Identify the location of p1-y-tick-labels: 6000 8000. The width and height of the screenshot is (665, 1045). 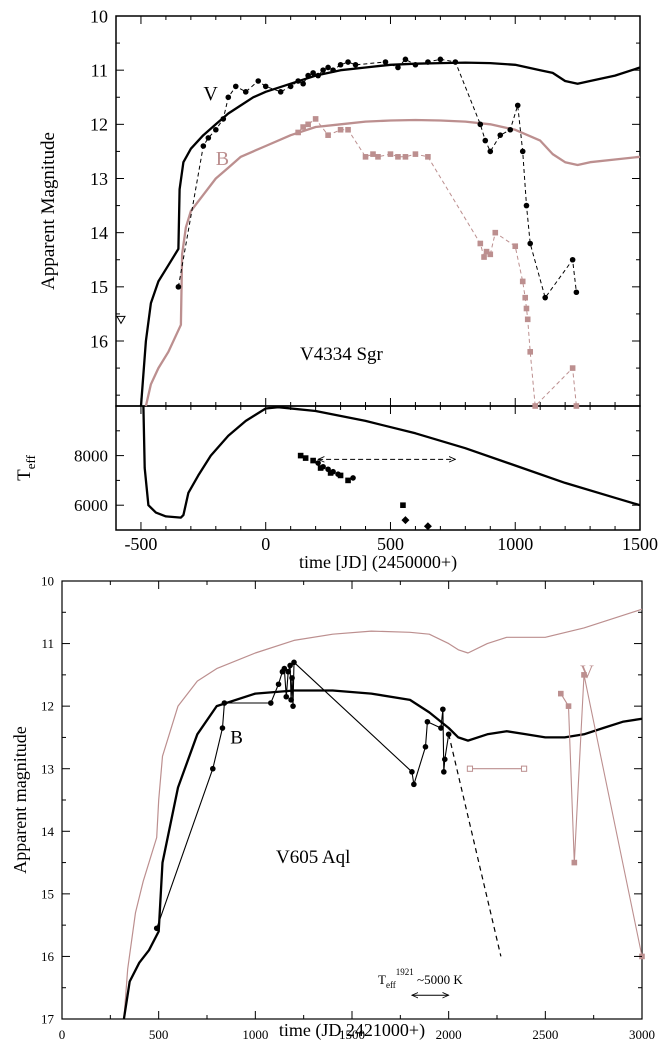
(91, 481).